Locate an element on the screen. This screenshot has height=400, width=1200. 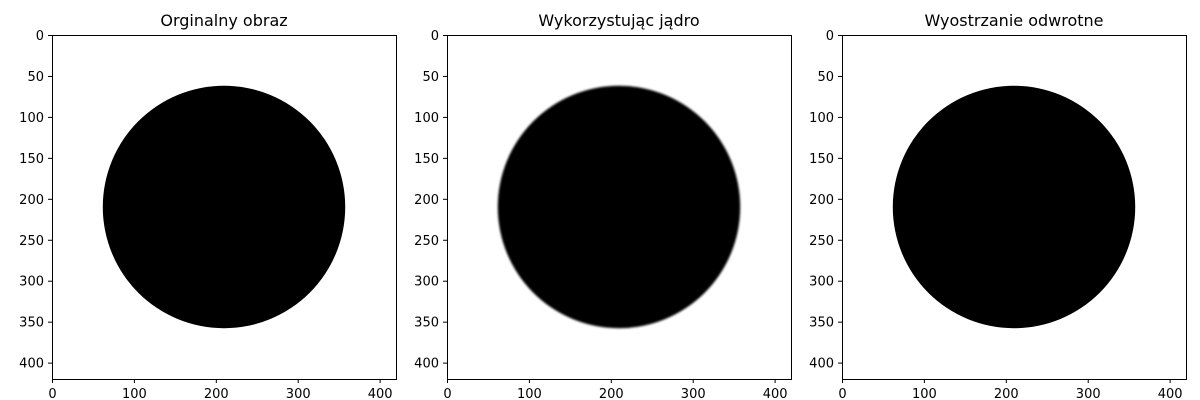
panel-title: Orginalny obraz is located at coordinates (223, 20).